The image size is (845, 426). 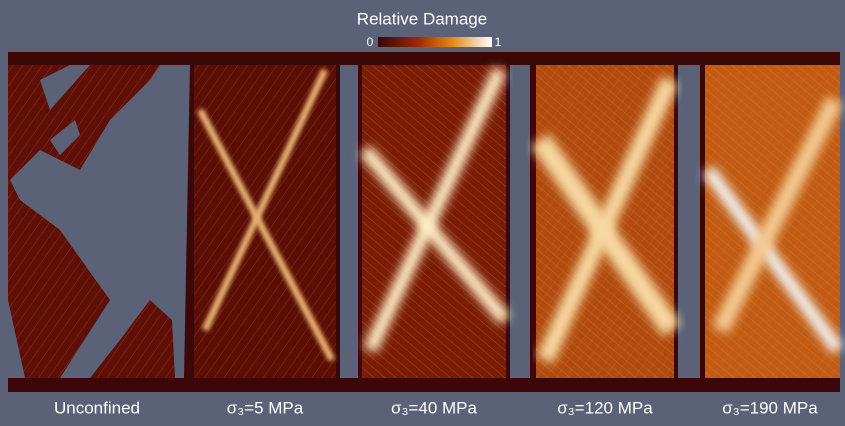 I want to click on panel-40mpa, so click(x=435, y=221).